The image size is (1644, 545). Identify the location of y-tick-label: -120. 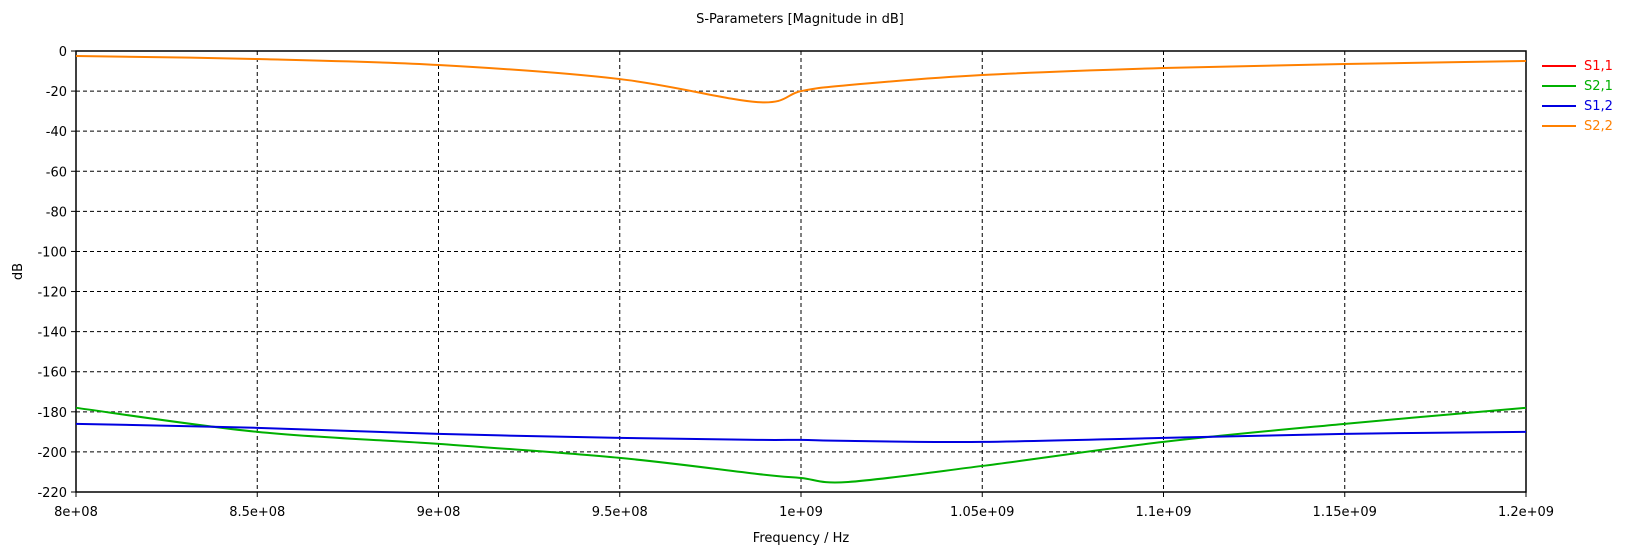
(52, 293).